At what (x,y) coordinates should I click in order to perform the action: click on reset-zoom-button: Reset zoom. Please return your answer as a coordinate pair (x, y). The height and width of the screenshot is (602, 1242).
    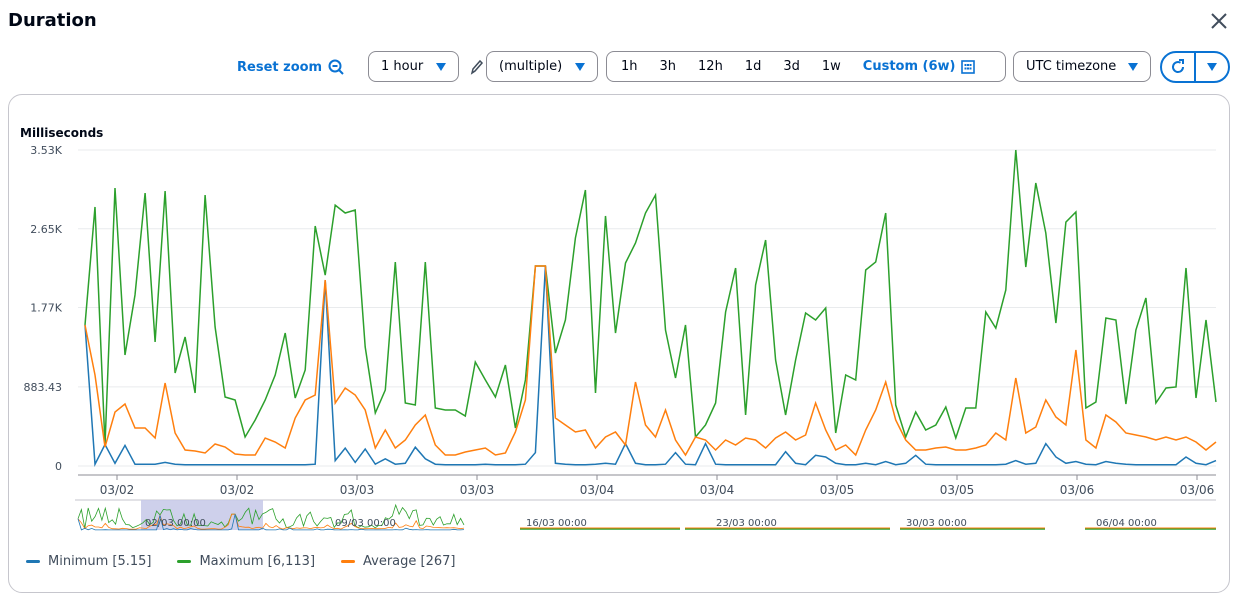
    Looking at the image, I should click on (290, 67).